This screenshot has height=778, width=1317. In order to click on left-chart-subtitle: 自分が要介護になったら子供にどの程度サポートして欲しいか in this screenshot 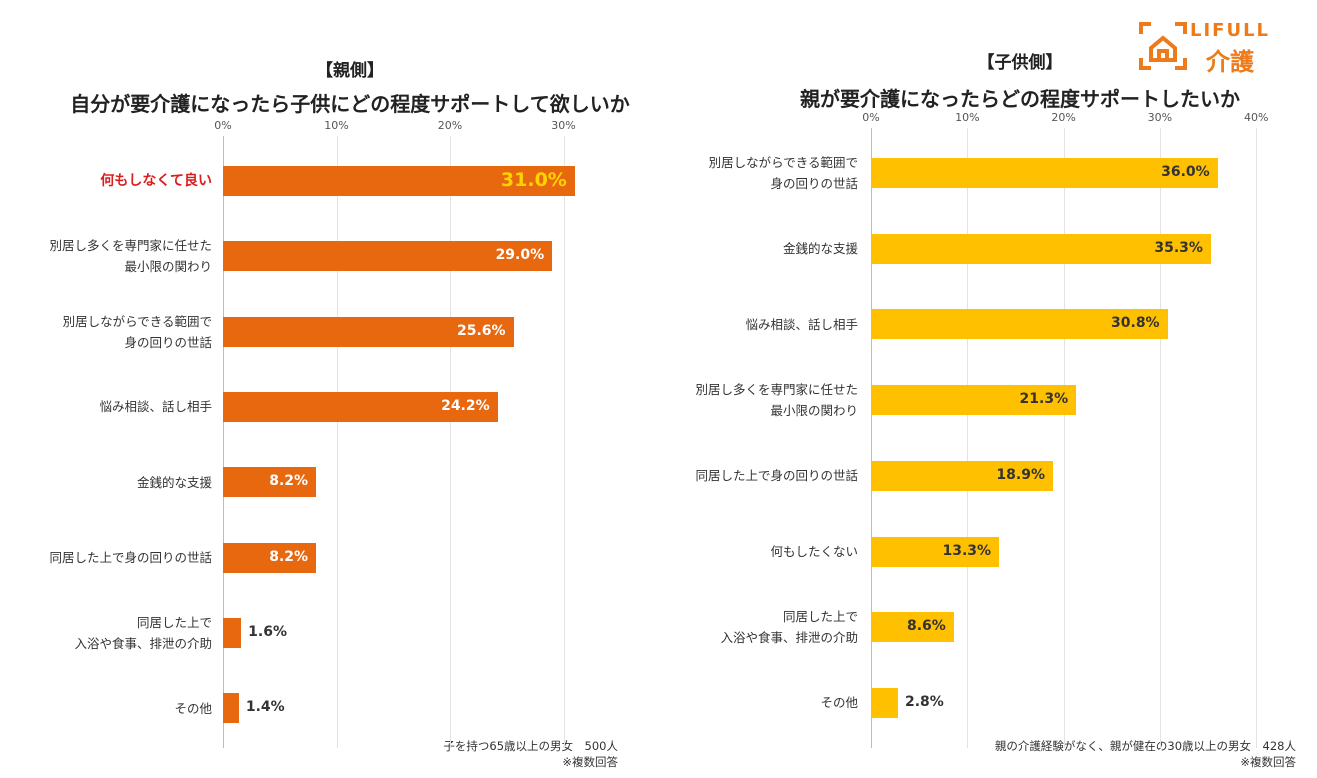, I will do `click(350, 104)`.